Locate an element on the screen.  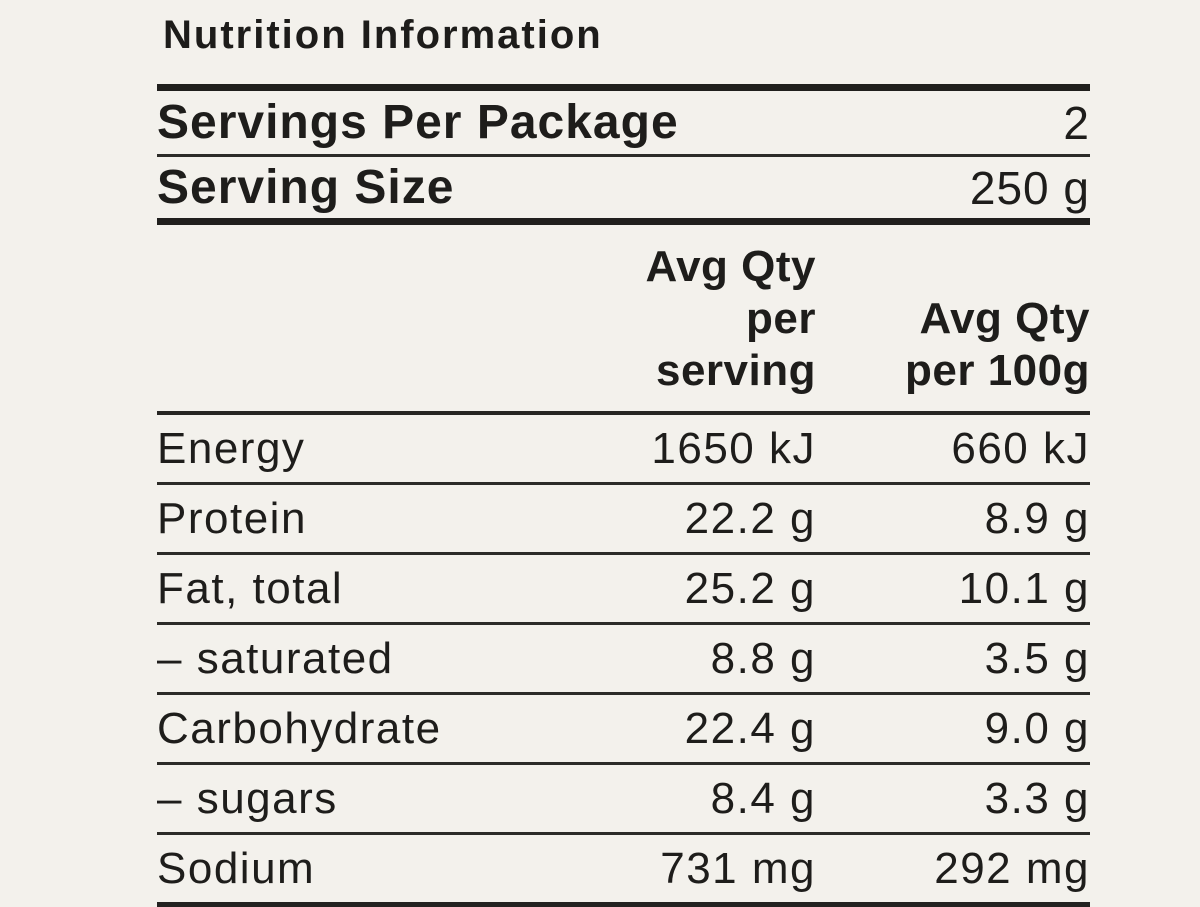
servings-per-package-row: Servings Per Package 2 is located at coordinates (623, 124).